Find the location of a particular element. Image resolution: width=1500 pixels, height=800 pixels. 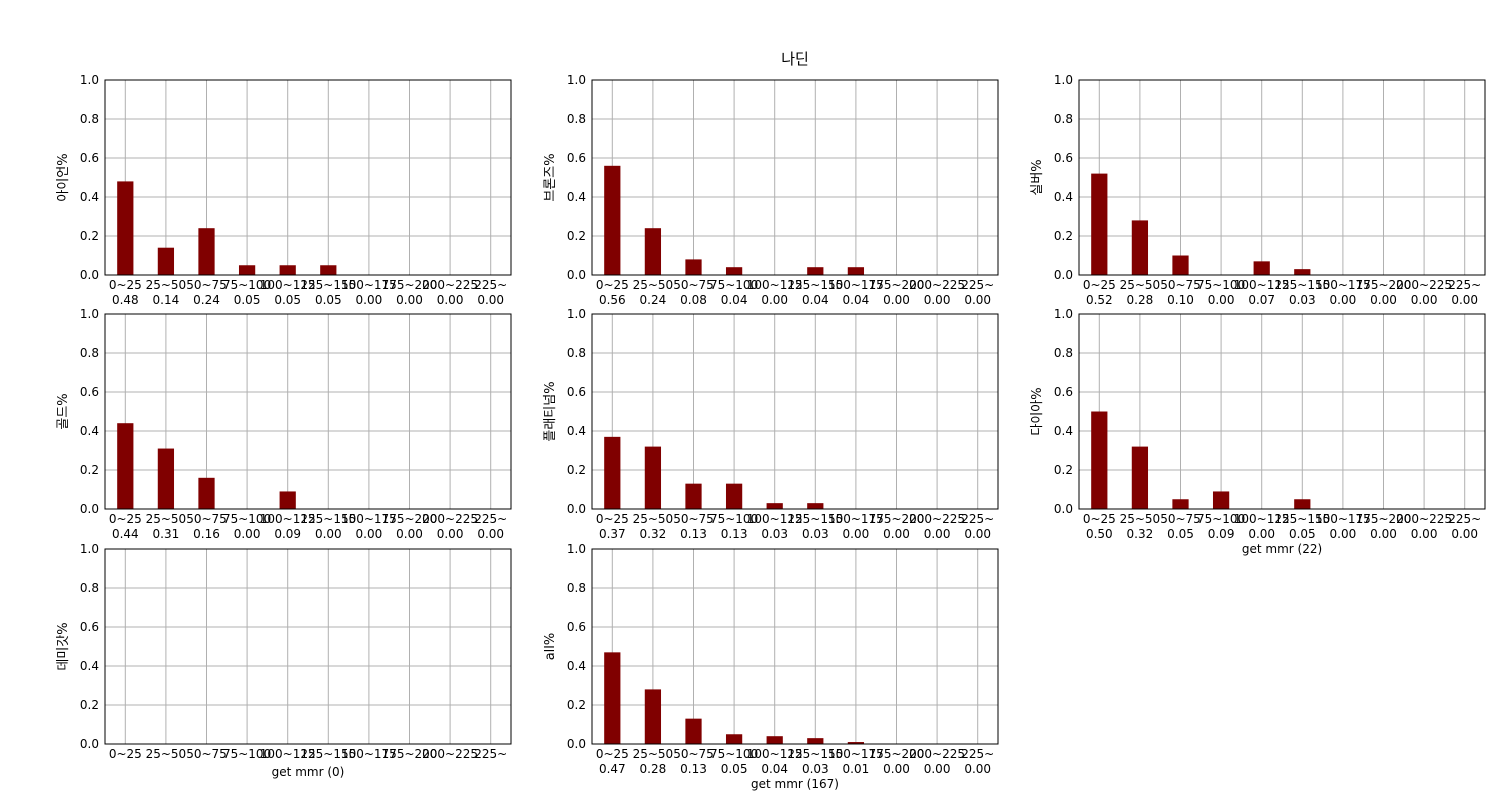

data-label: 0.48 is located at coordinates (125, 300).